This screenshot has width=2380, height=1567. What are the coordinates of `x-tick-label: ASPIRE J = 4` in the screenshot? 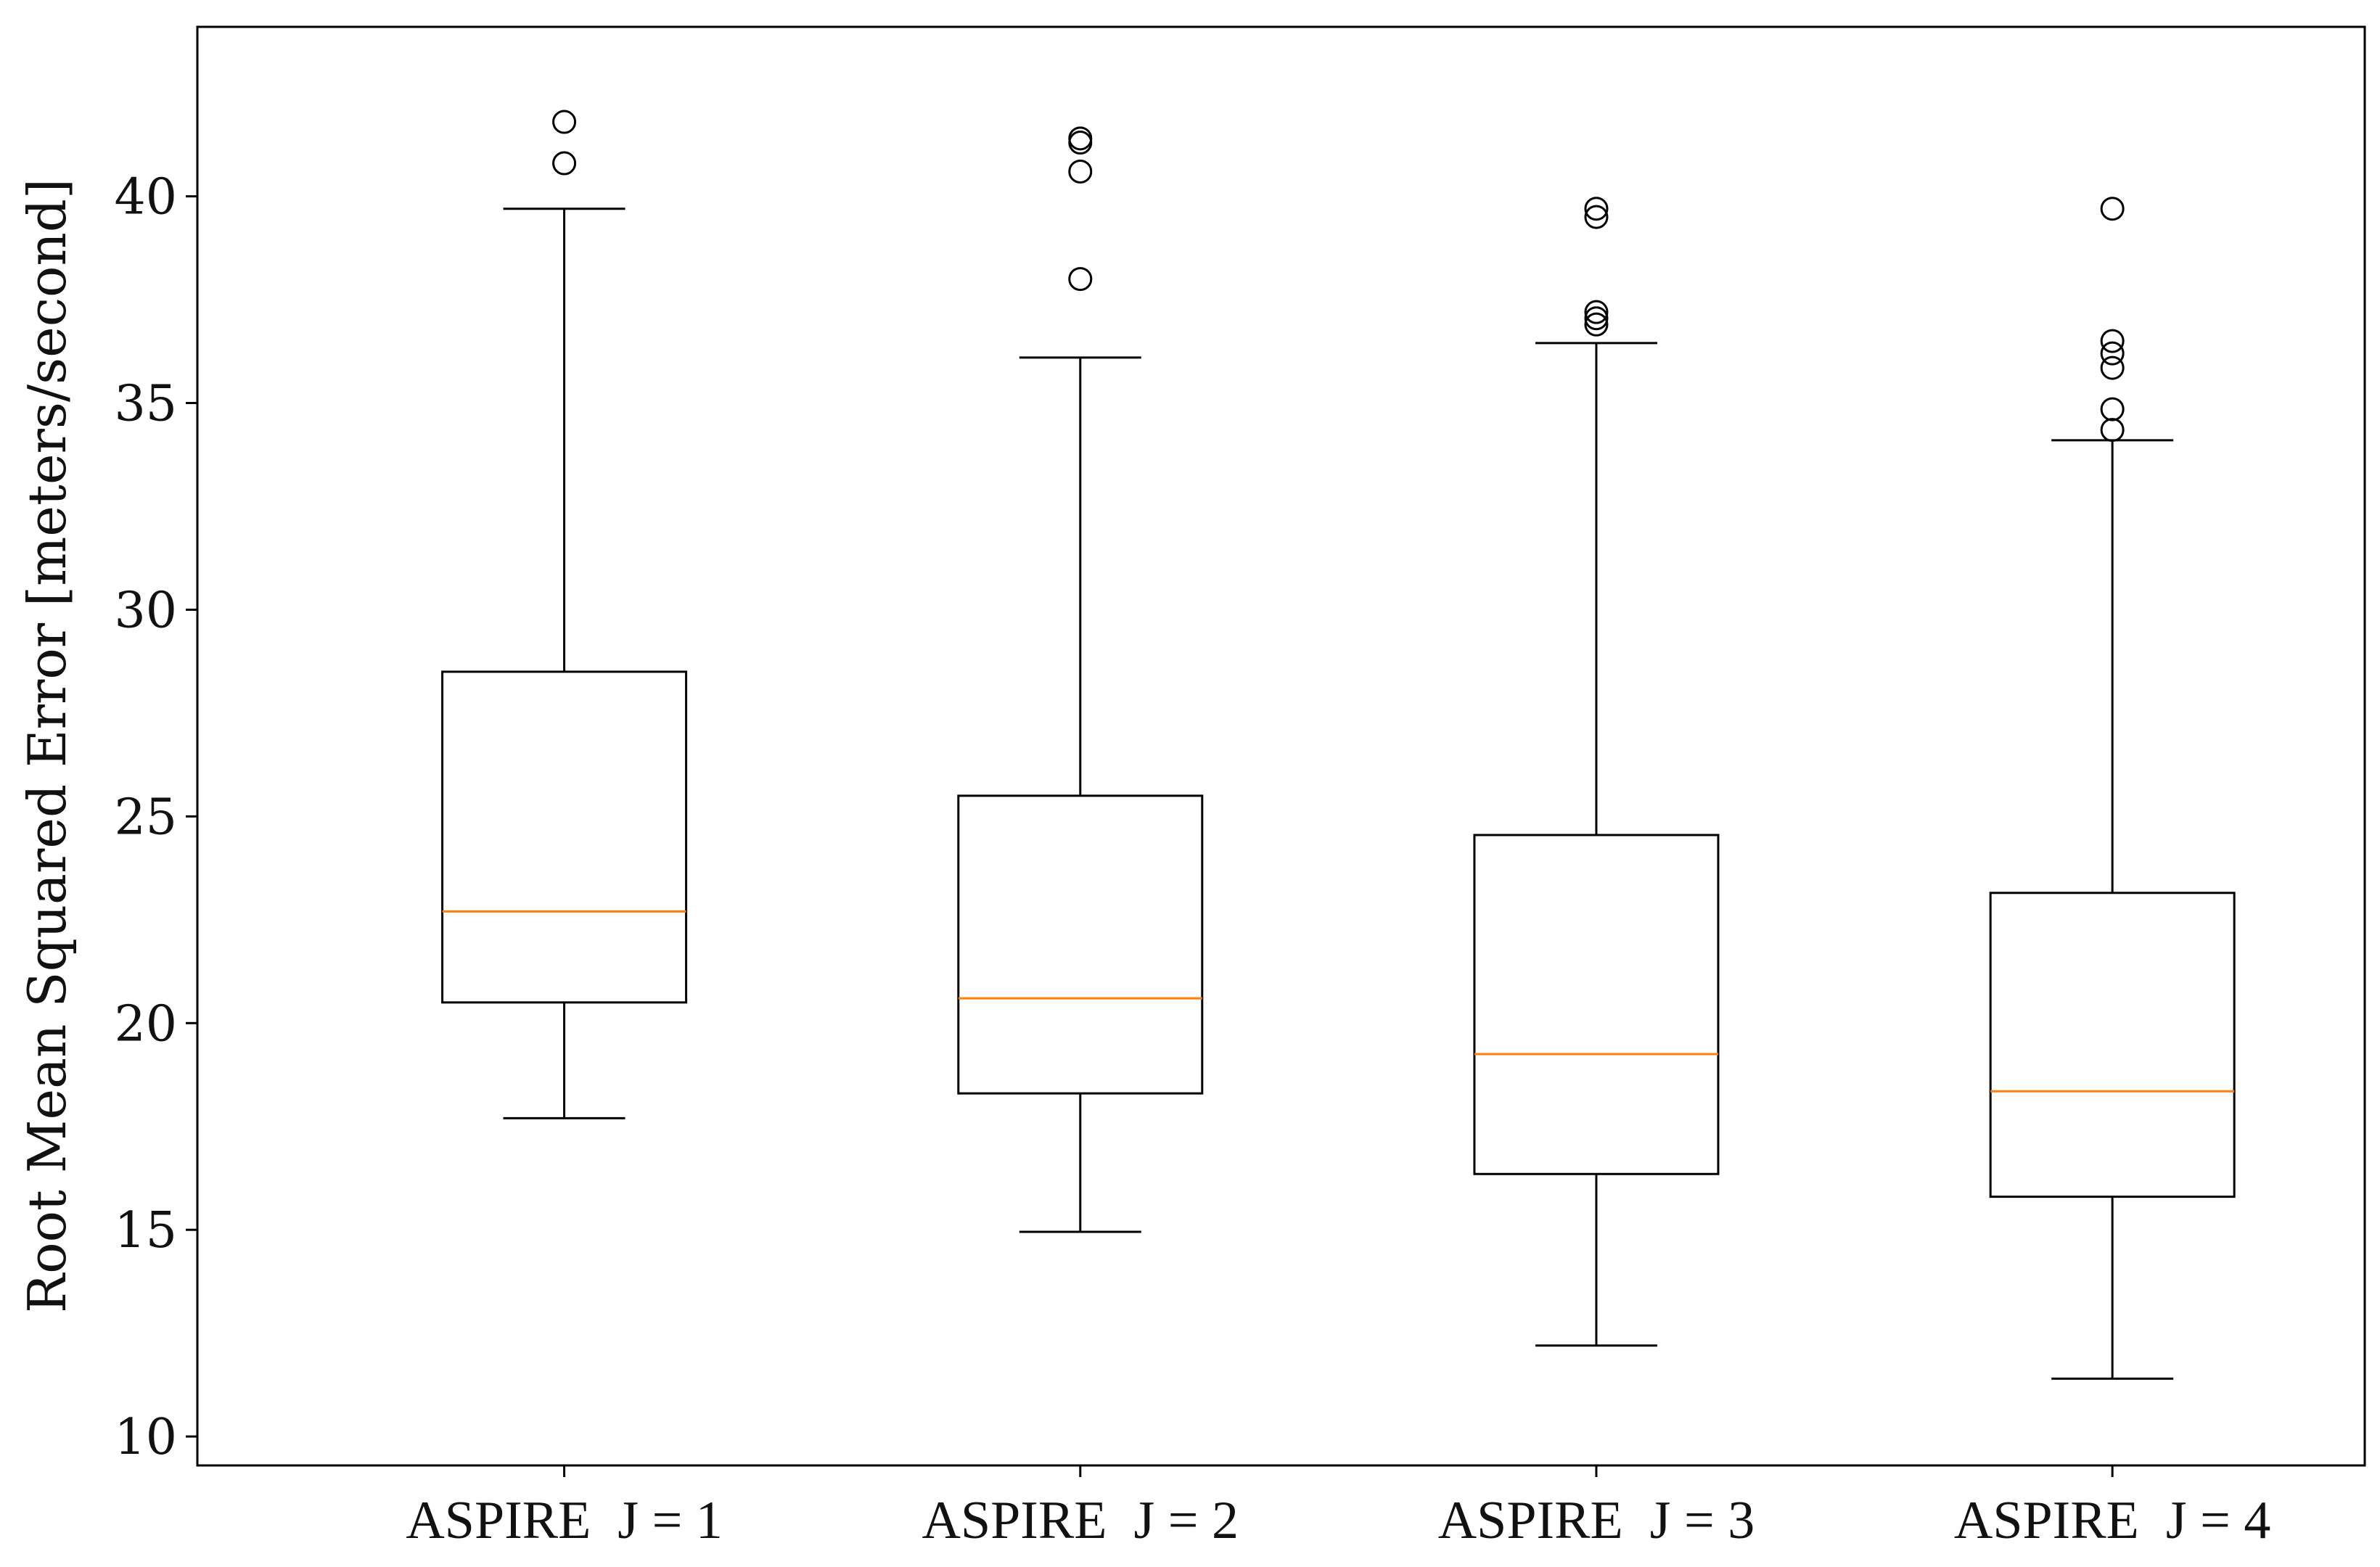 It's located at (2112, 1520).